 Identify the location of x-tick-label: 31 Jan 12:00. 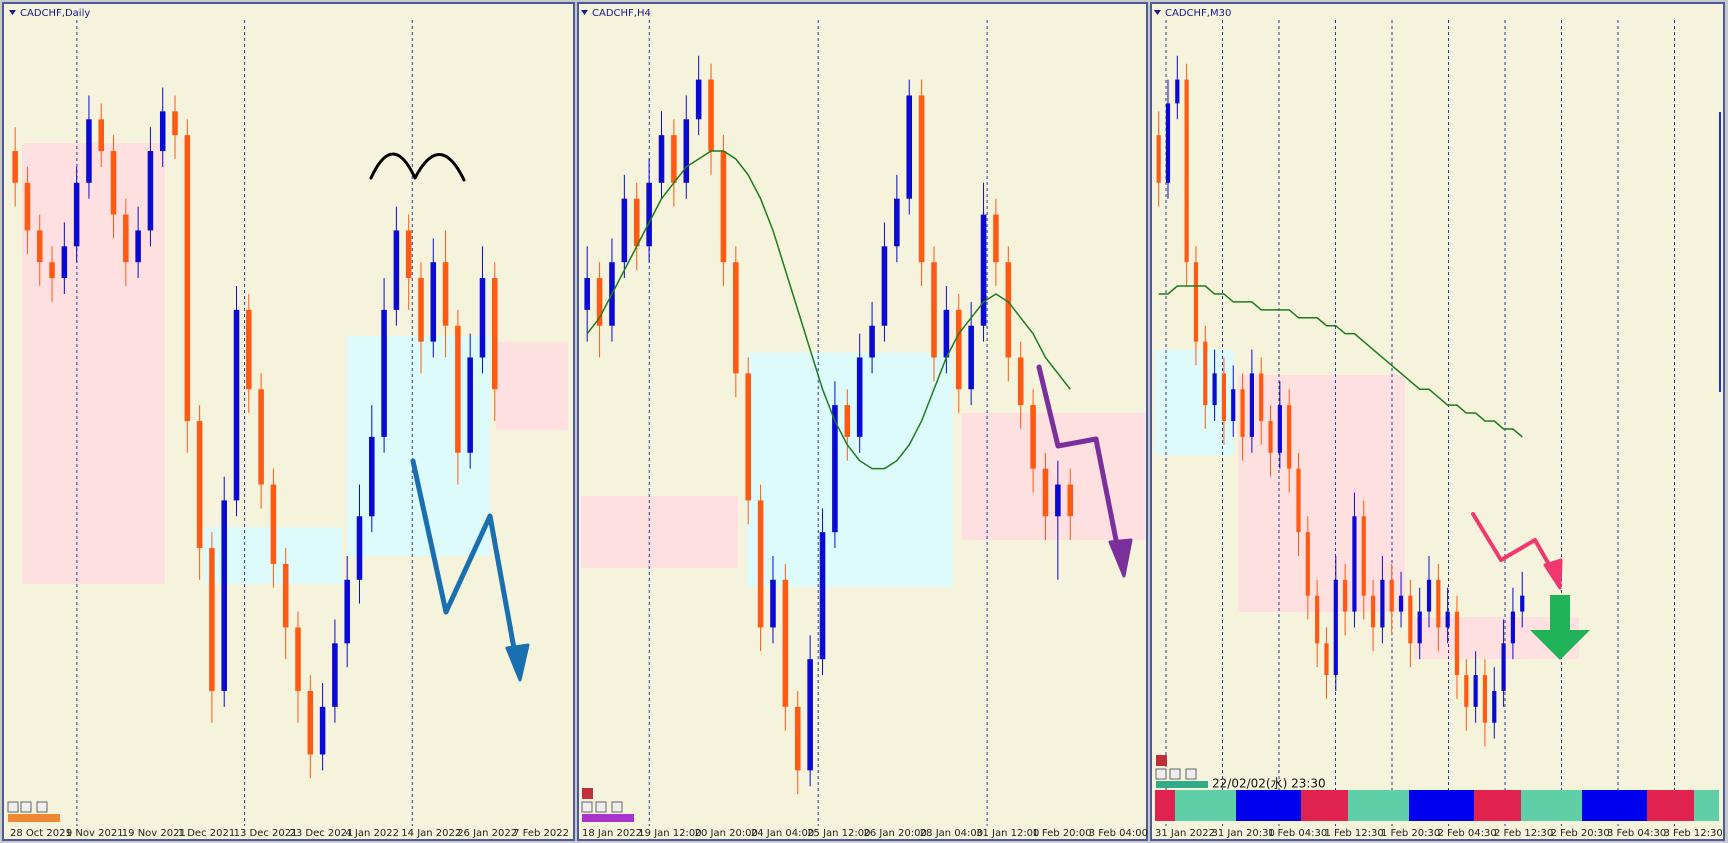
(1007, 833).